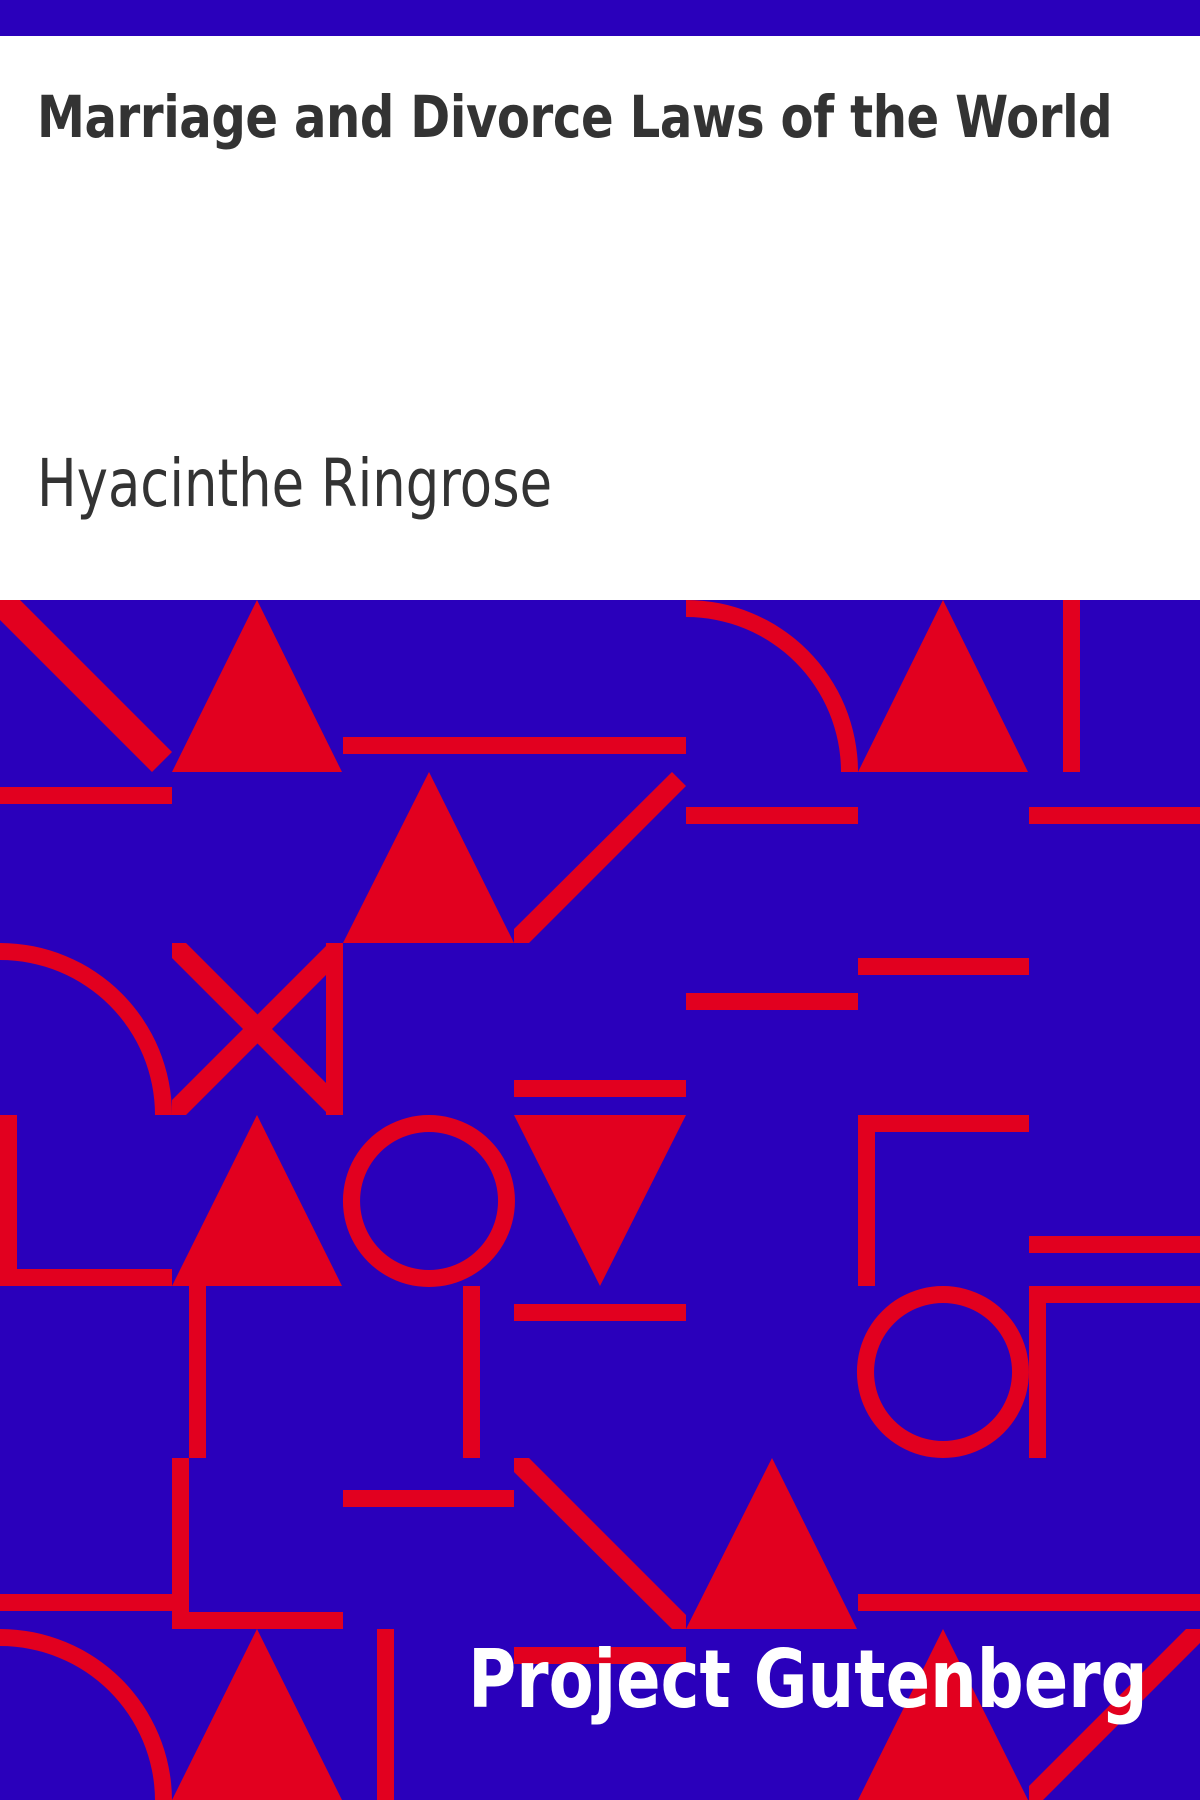 The width and height of the screenshot is (1200, 1800). Describe the element at coordinates (808, 1679) in the screenshot. I see `publisher-name: Project Gutenberg` at that location.